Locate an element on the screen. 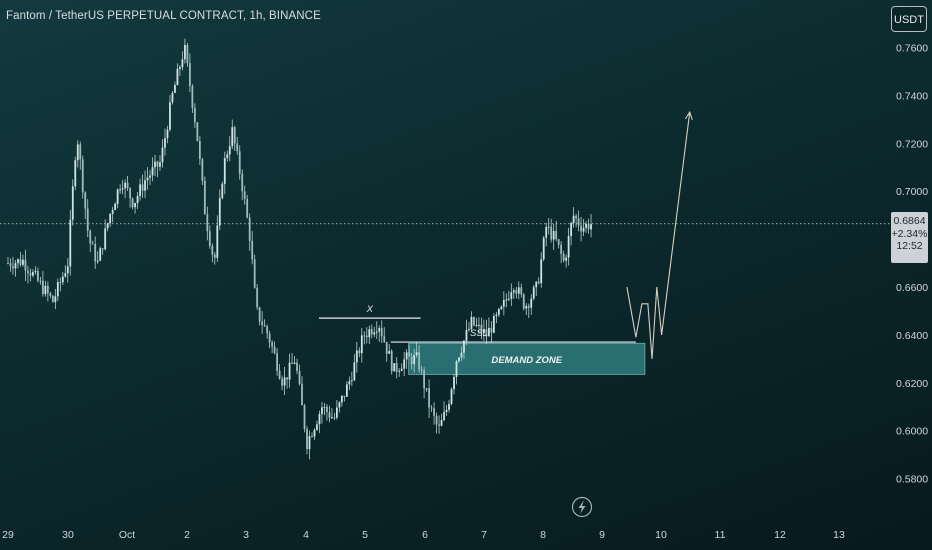  y-tick-label: 0.6600 is located at coordinates (912, 288).